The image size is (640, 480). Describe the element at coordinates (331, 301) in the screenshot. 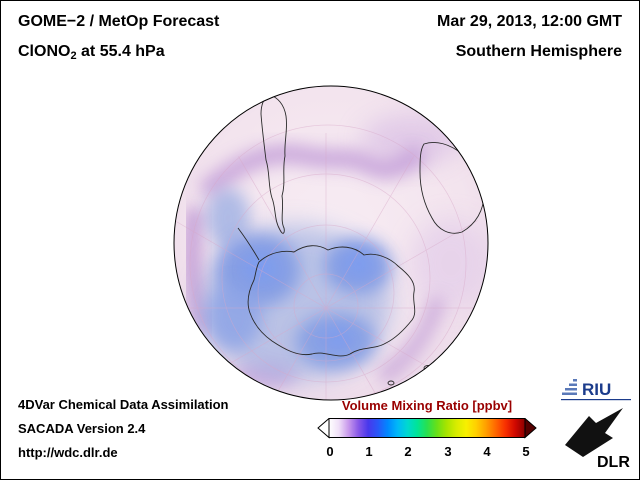

I see `antarctica-outline` at that location.